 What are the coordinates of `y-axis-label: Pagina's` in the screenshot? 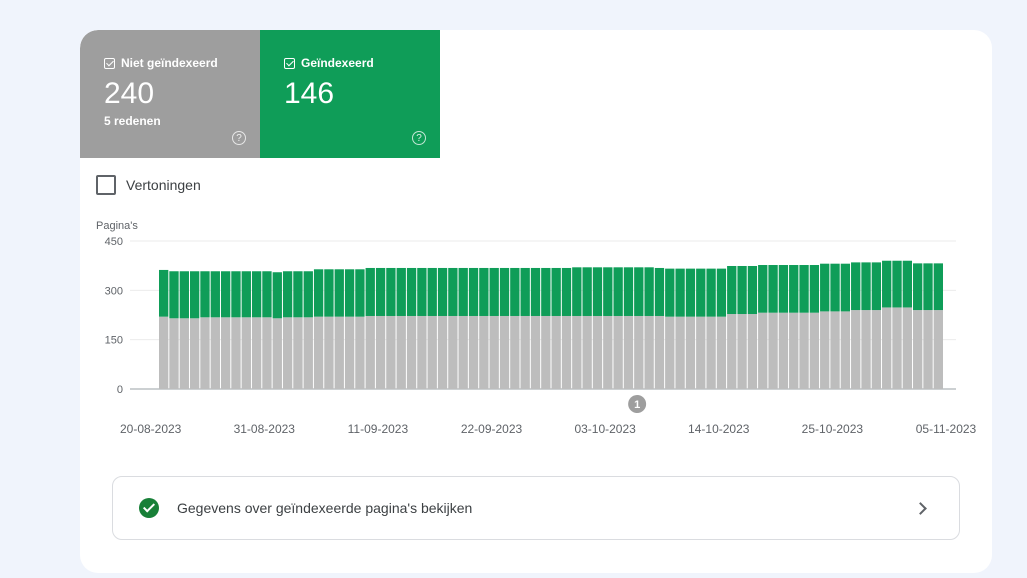 It's located at (117, 226).